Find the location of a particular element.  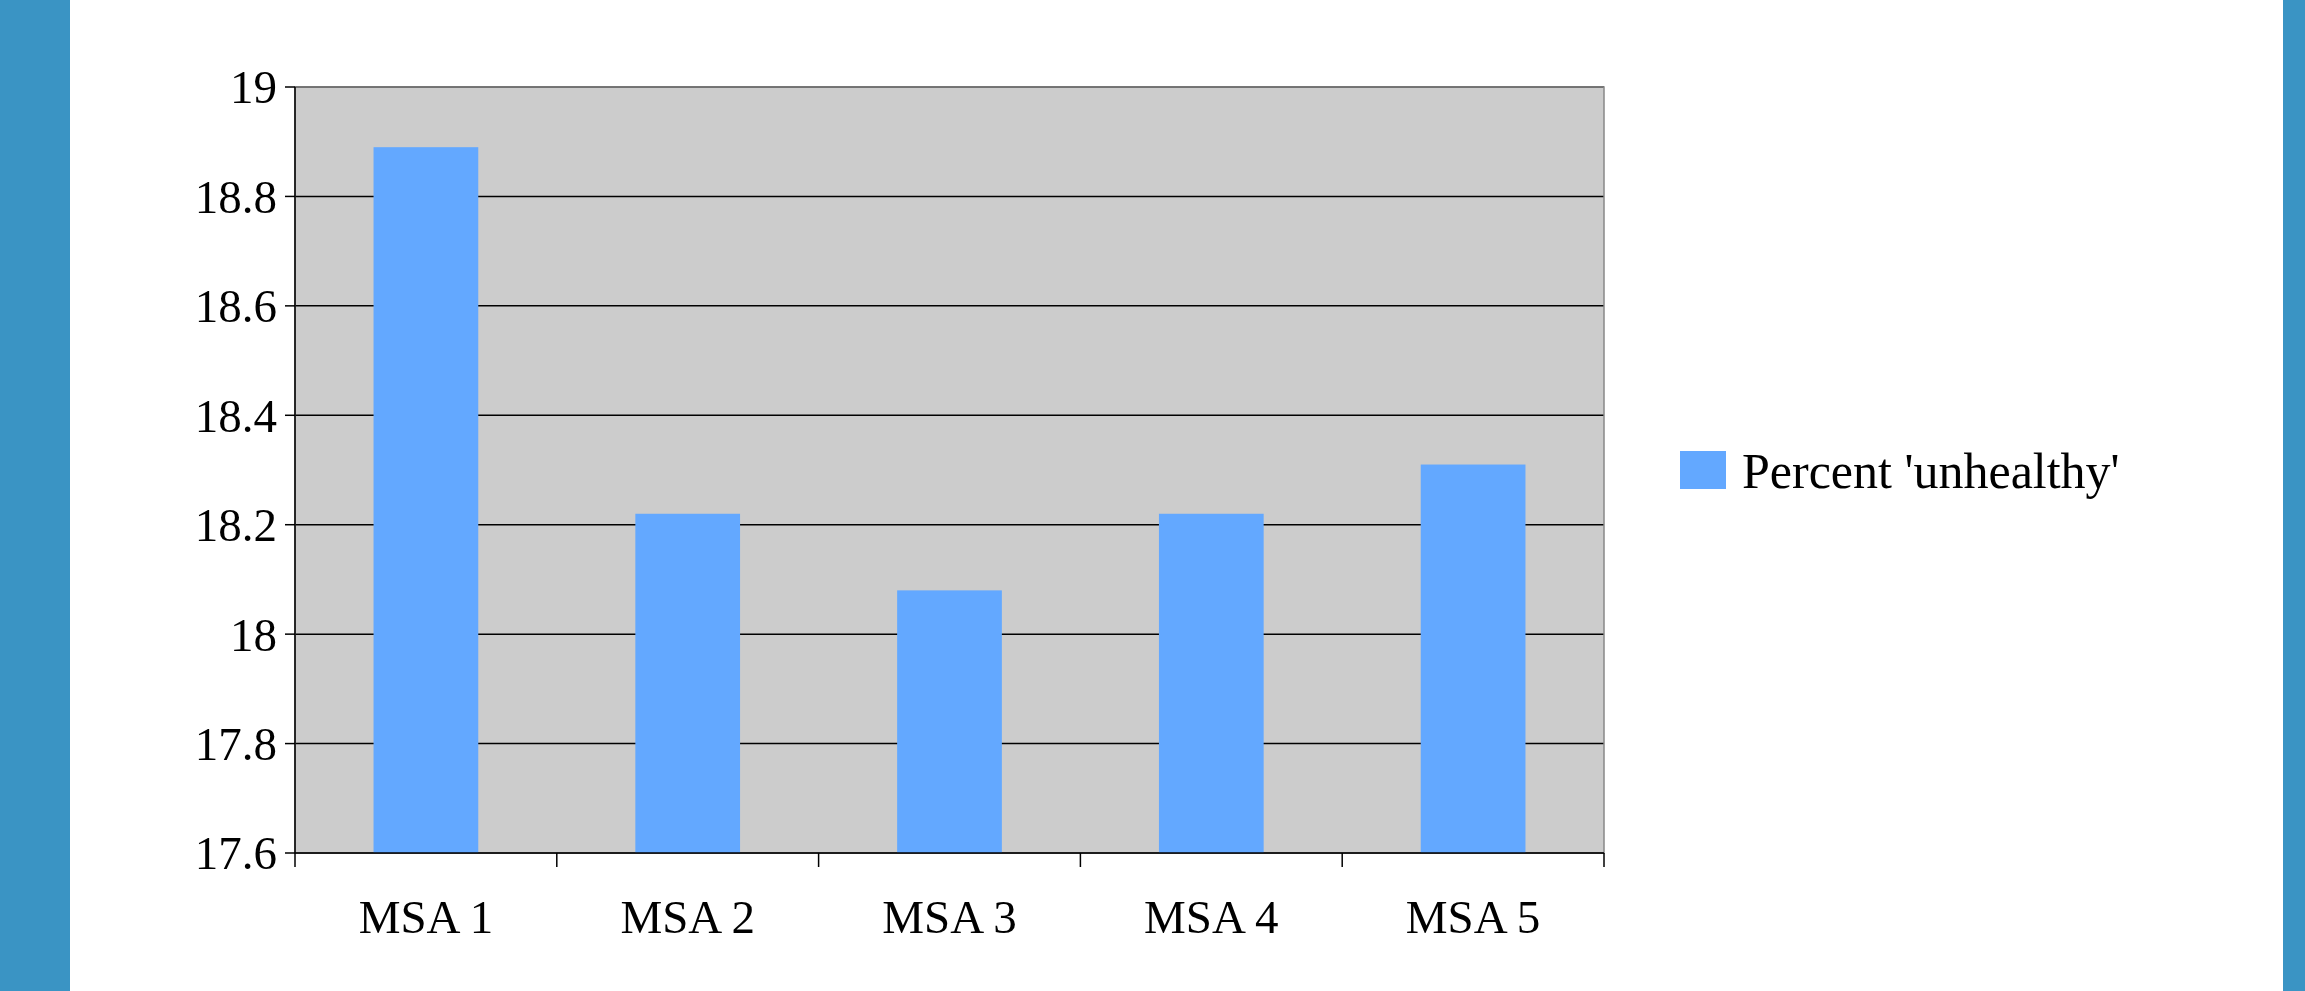

x-tick-label: MSA 2 is located at coordinates (687, 917).